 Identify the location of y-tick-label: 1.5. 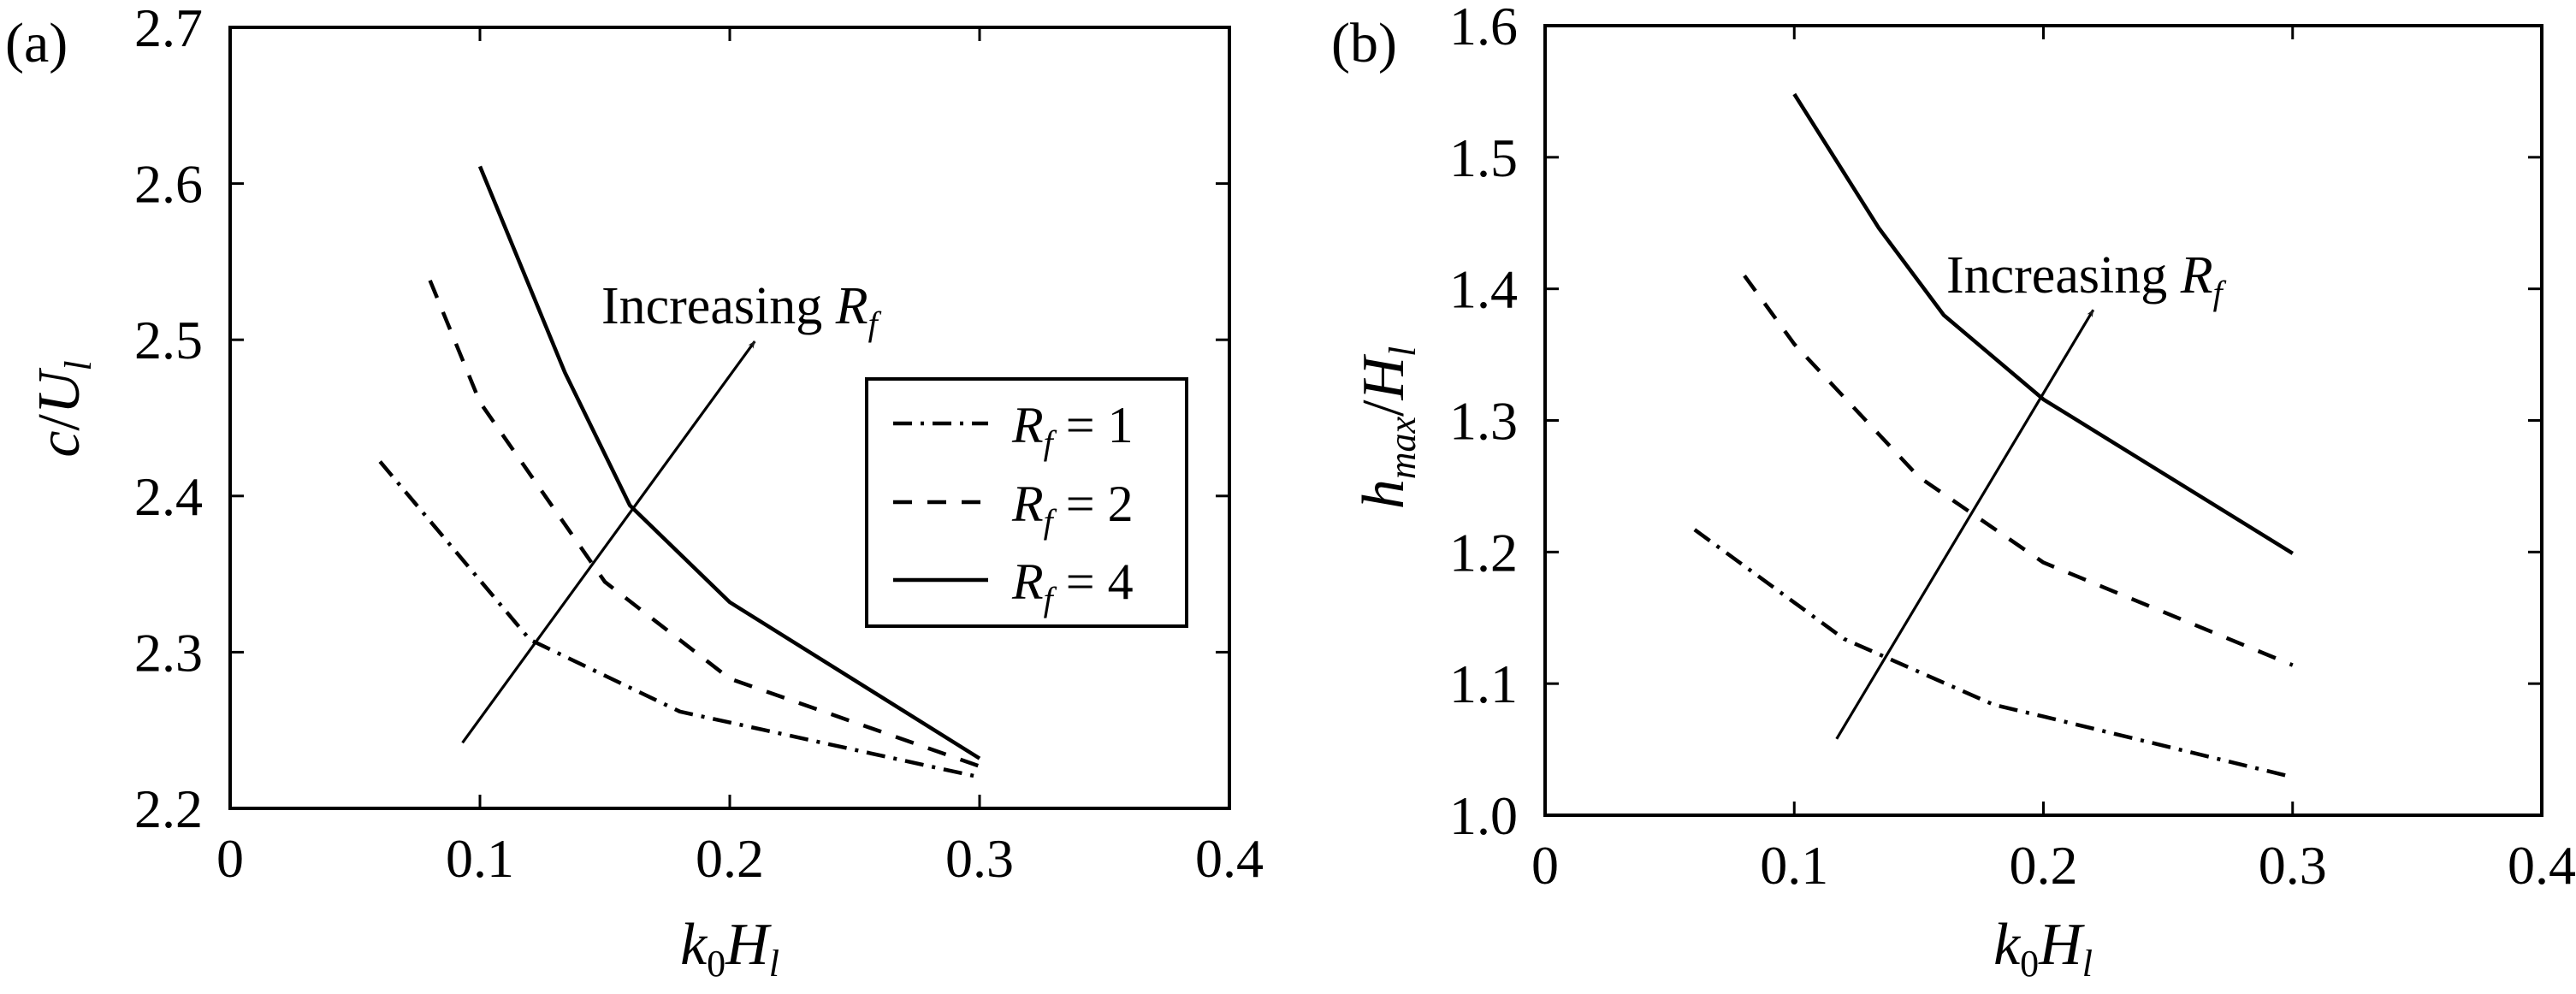
(1483, 157).